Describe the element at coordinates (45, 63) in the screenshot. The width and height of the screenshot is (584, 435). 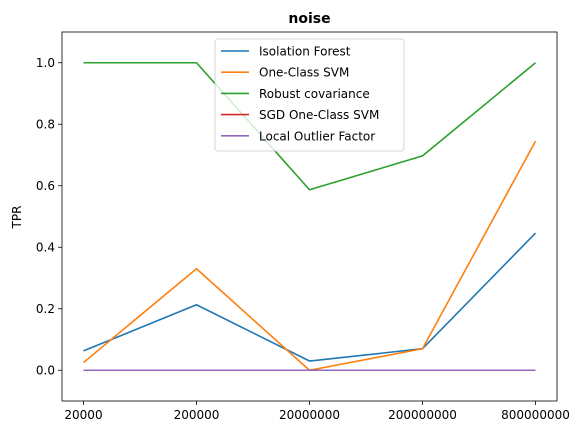
I see `y-tick-label: 1.0` at that location.